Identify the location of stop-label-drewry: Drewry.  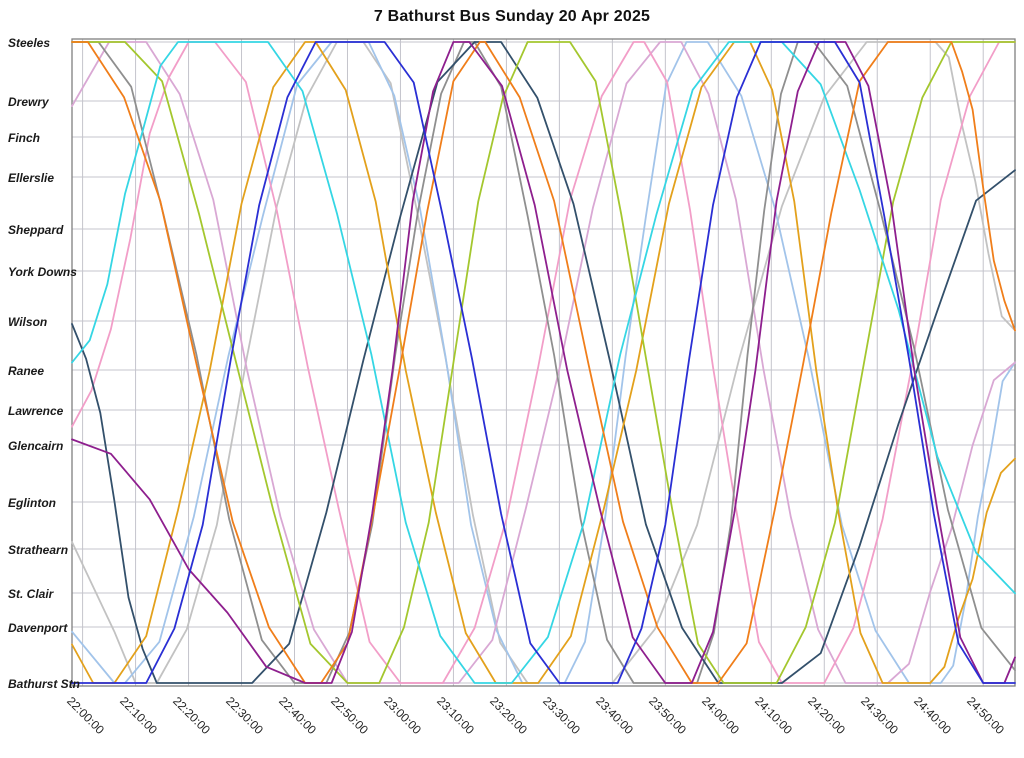
(28, 101).